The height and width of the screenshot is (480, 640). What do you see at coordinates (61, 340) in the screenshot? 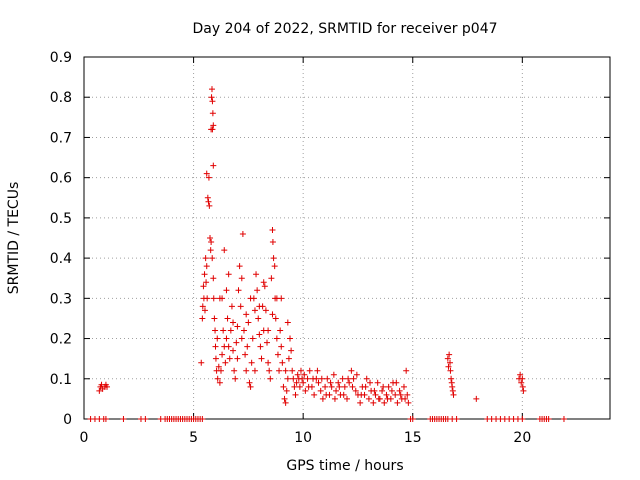
I see `y-tick-label: 0.2` at bounding box center [61, 340].